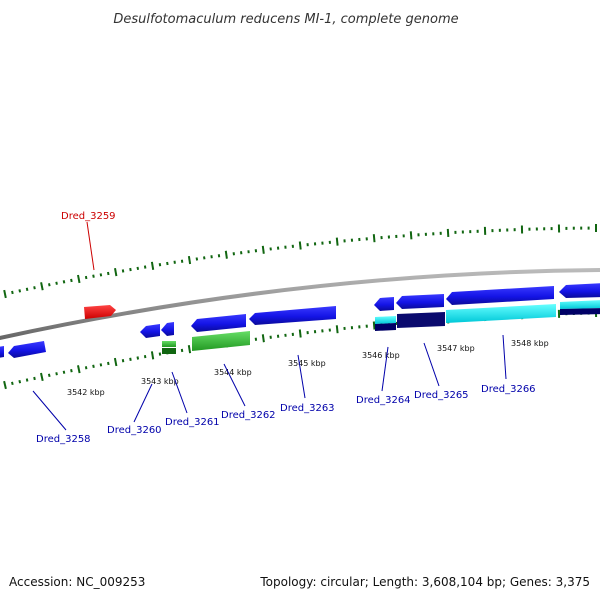 The image size is (600, 600). I want to click on gene-feature-next, so click(579, 290).